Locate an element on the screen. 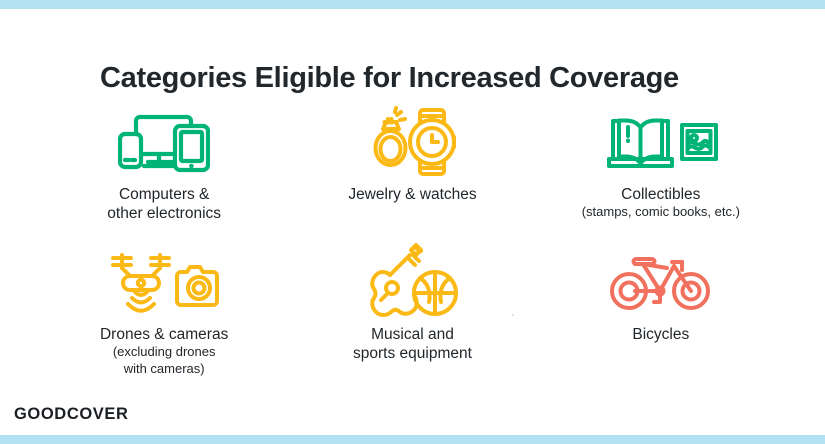 Image resolution: width=825 pixels, height=444 pixels. category-label-line1: Collectibles is located at coordinates (661, 194).